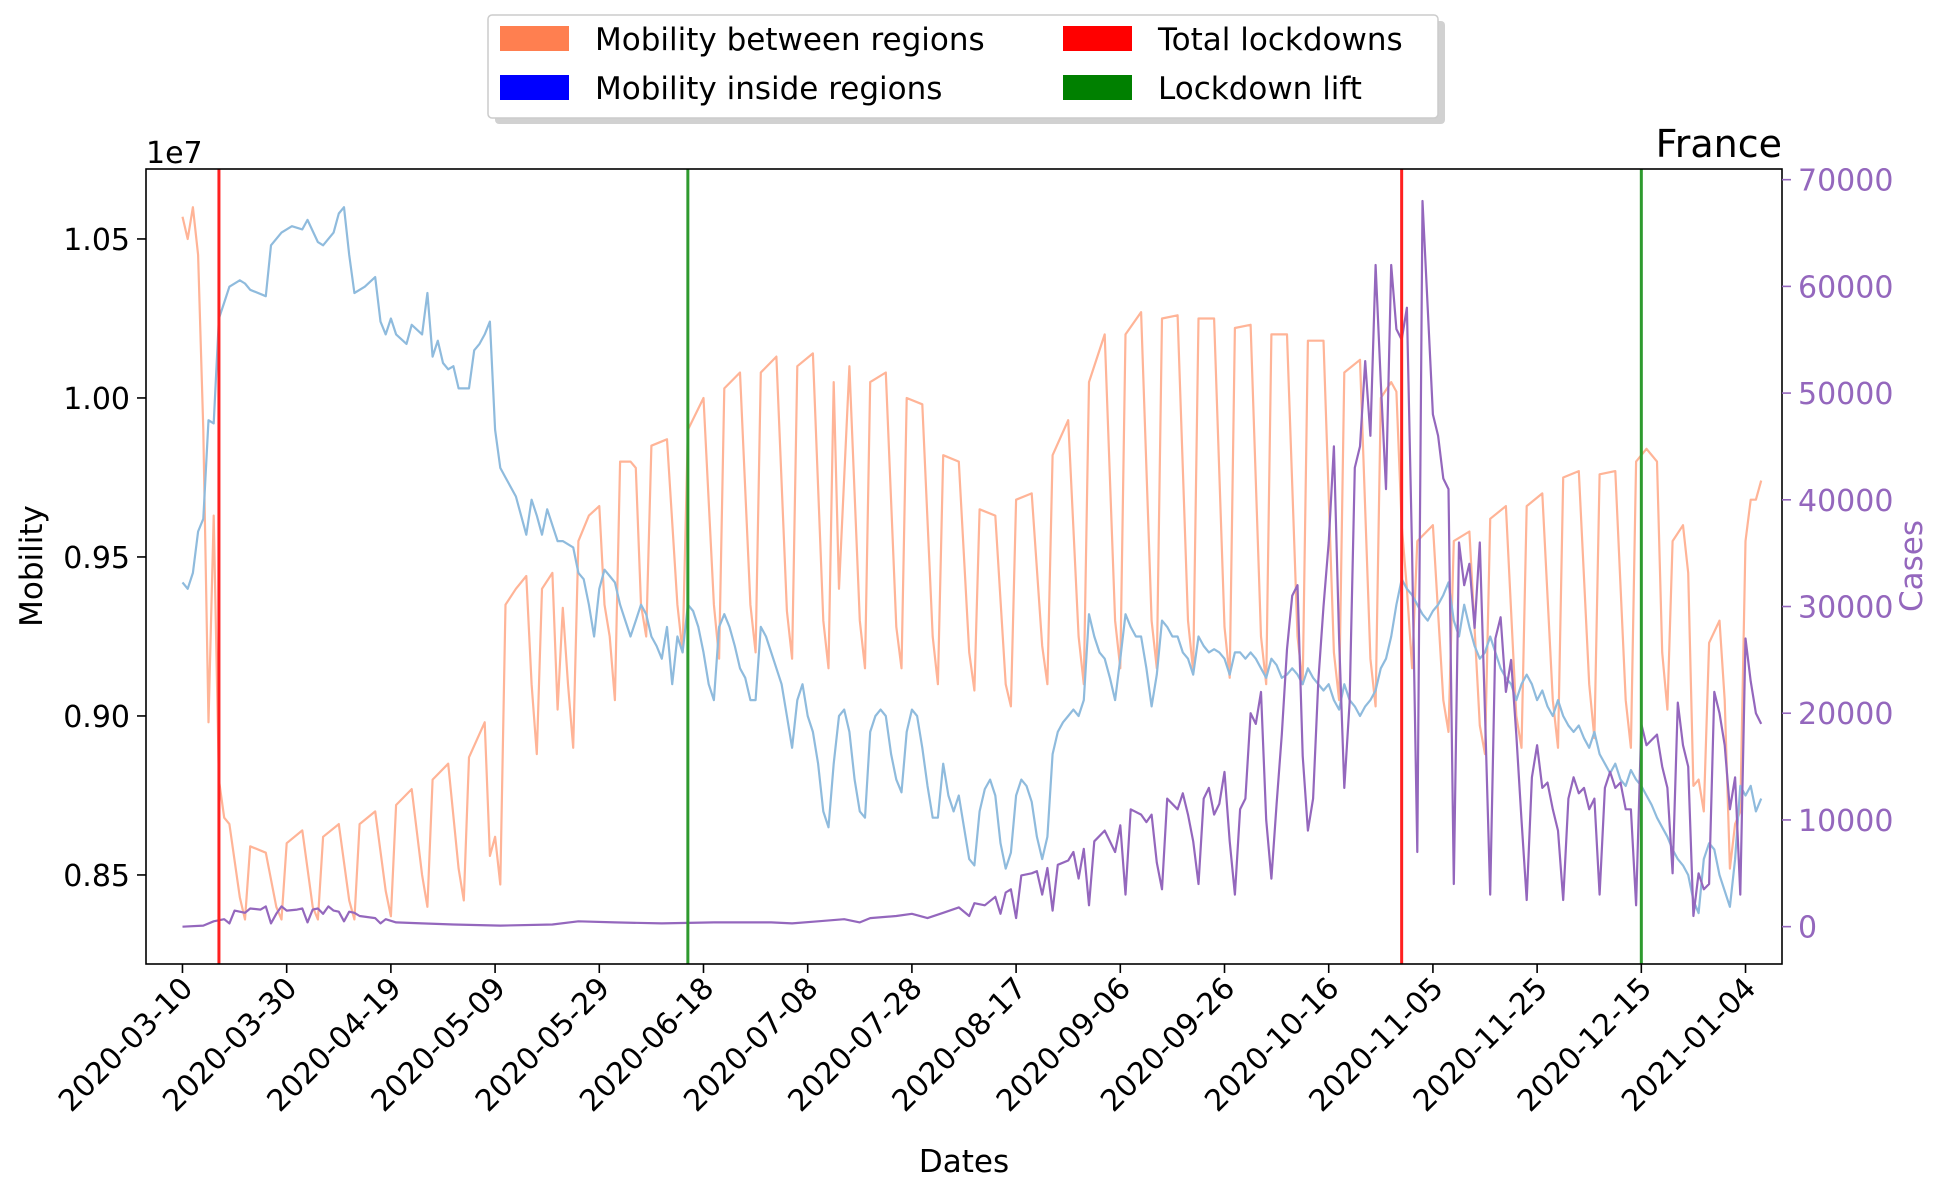 The height and width of the screenshot is (1188, 1944). Describe the element at coordinates (96, 876) in the screenshot. I see `y-tick-label: 0.85` at that location.